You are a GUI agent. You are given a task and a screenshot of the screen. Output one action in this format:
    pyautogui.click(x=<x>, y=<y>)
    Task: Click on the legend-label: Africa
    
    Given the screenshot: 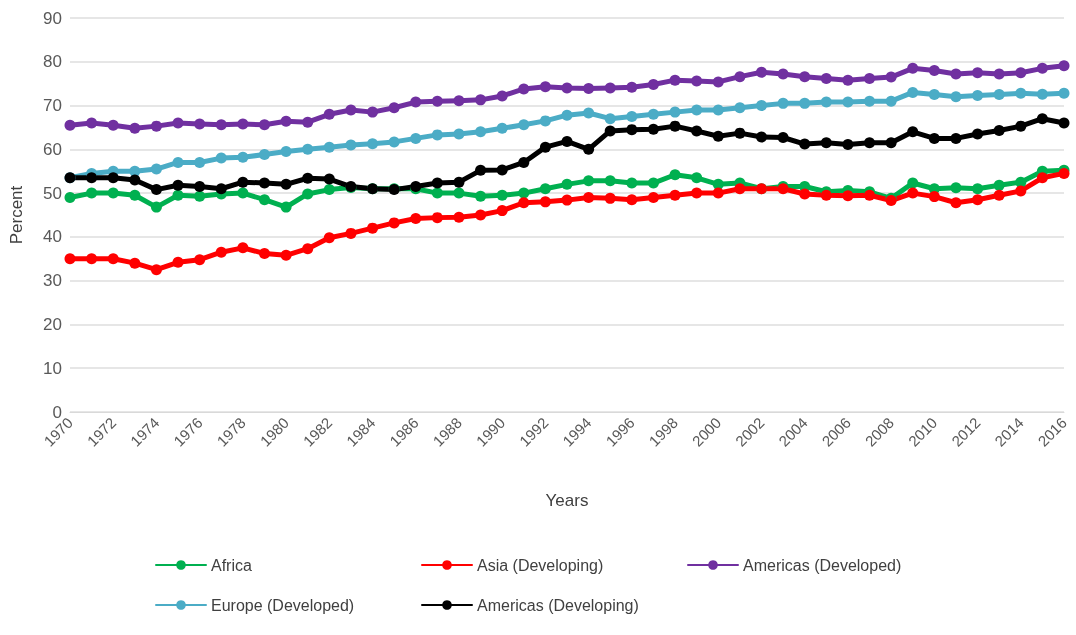 What is the action you would take?
    pyautogui.click(x=231, y=565)
    